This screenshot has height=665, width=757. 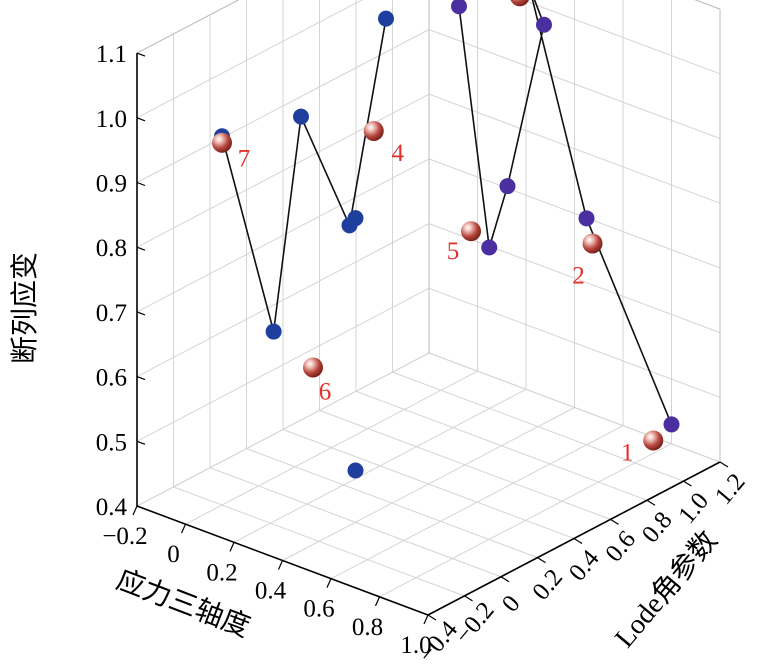 What do you see at coordinates (578, 275) in the screenshot?
I see `point-label: 2` at bounding box center [578, 275].